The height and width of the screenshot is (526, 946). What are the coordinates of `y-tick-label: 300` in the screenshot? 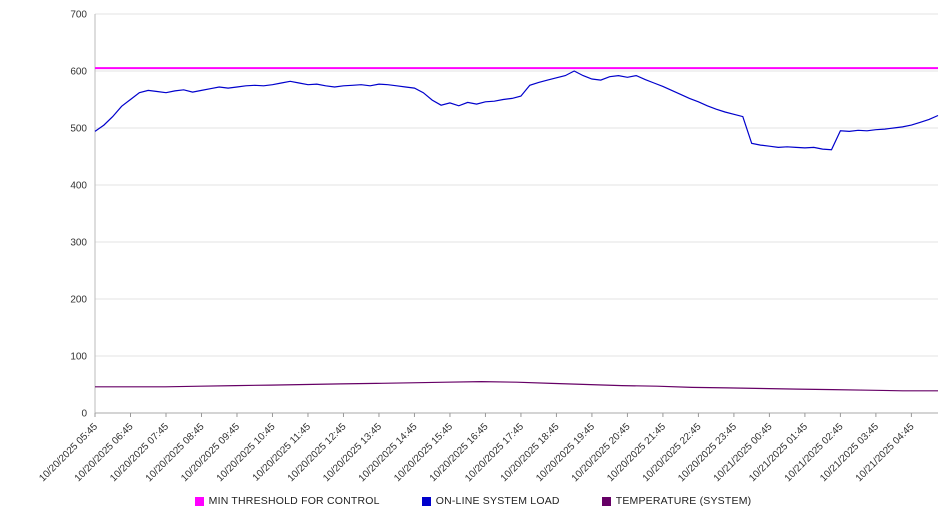 It's located at (78, 243).